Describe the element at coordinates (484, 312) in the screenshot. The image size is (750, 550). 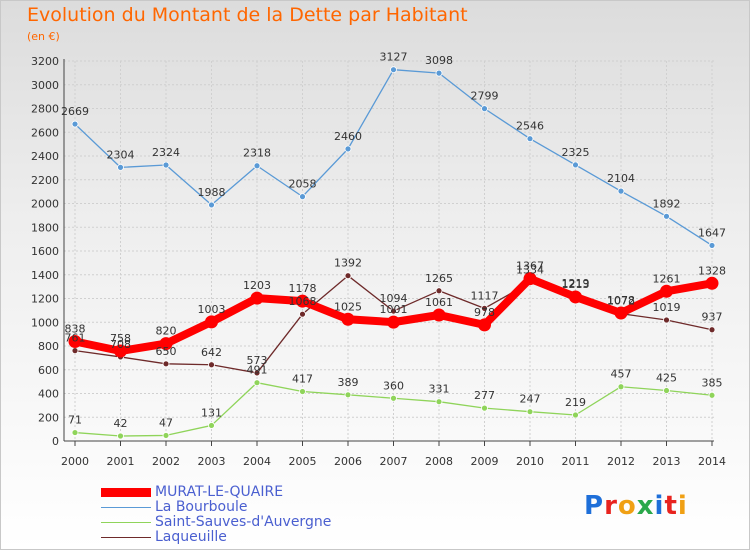
I see `data-label: 978` at that location.